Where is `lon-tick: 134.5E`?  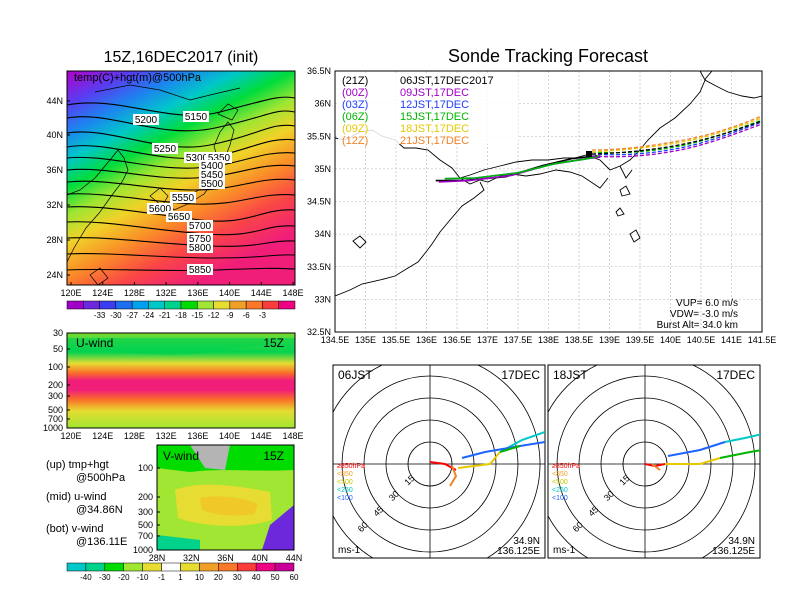
lon-tick: 134.5E is located at coordinates (335, 340).